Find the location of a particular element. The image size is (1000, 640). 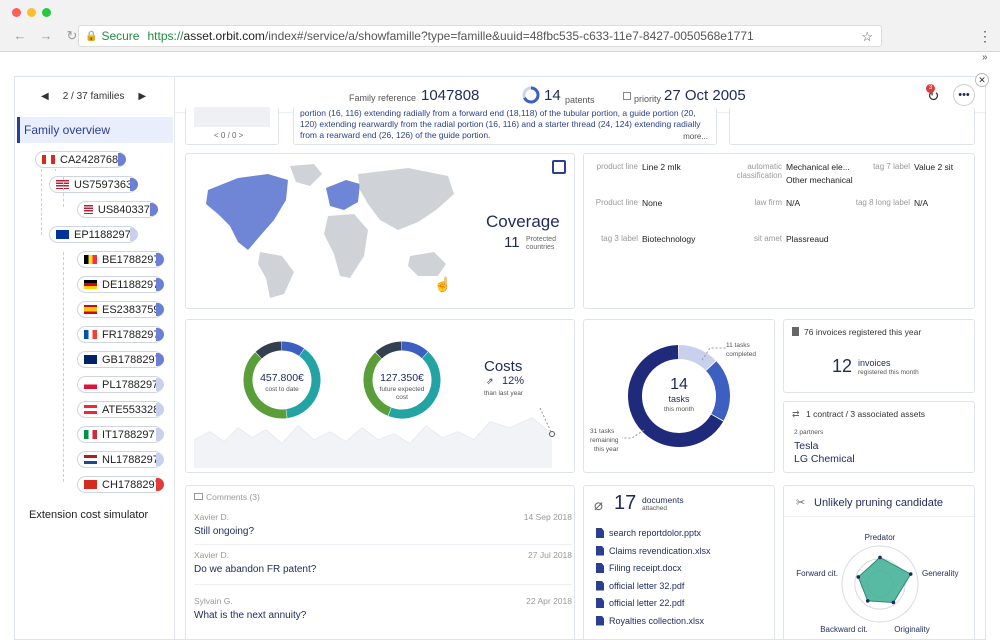

pruning-title: Unlikely pruning candidate is located at coordinates (879, 503).